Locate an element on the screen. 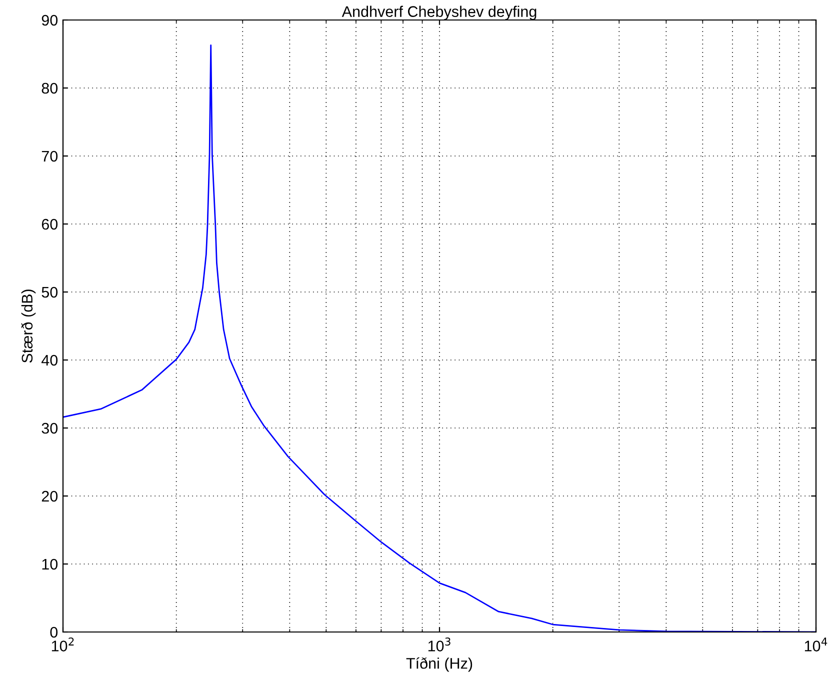  x-tick-label: 10$^{2}$ is located at coordinates (63, 645).